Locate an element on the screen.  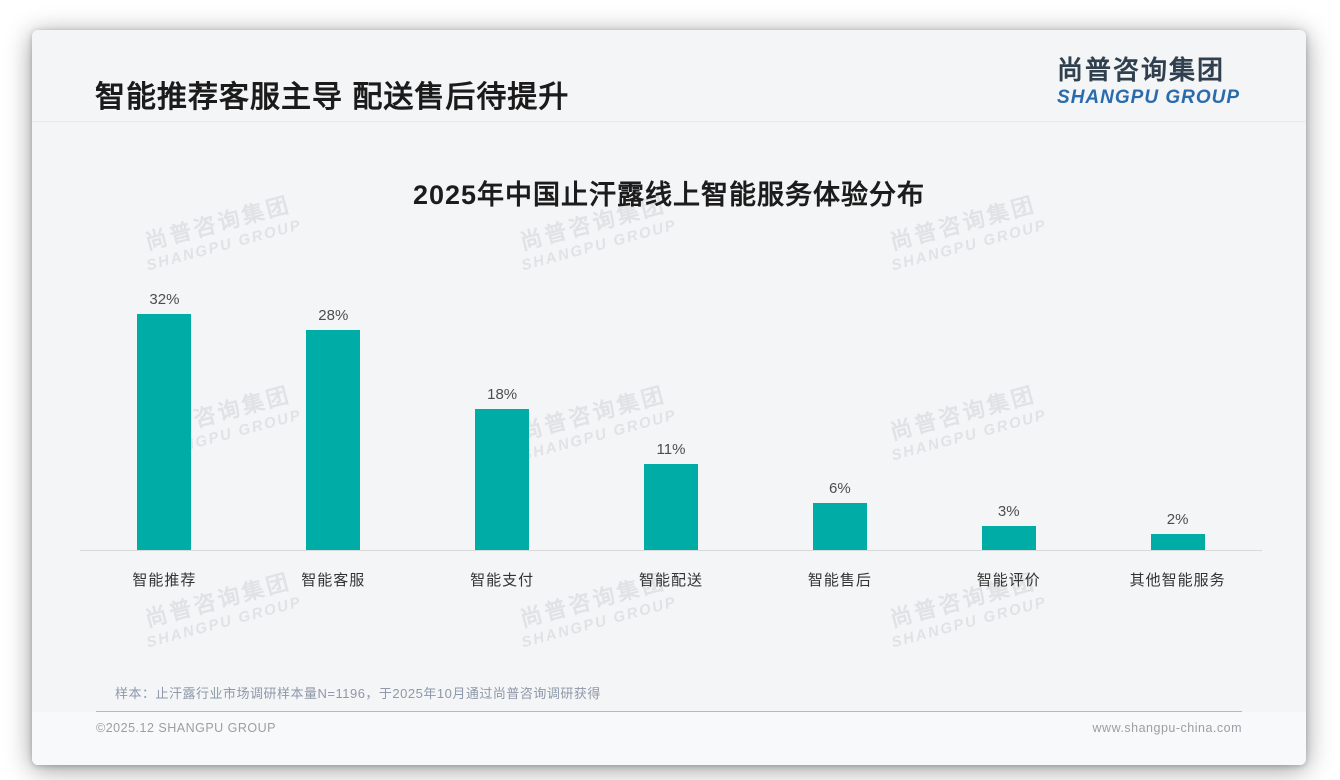
bar-column: 3% is located at coordinates (1008, 420).